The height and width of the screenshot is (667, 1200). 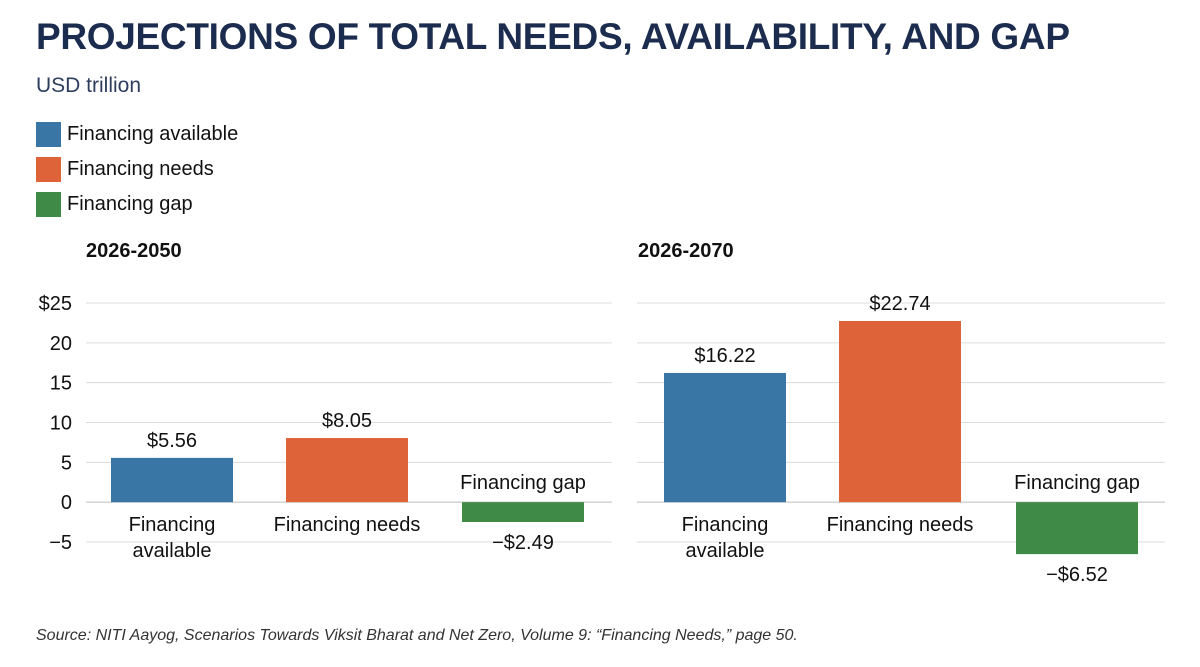 What do you see at coordinates (89, 85) in the screenshot?
I see `chart-subtitle: USD trillion` at bounding box center [89, 85].